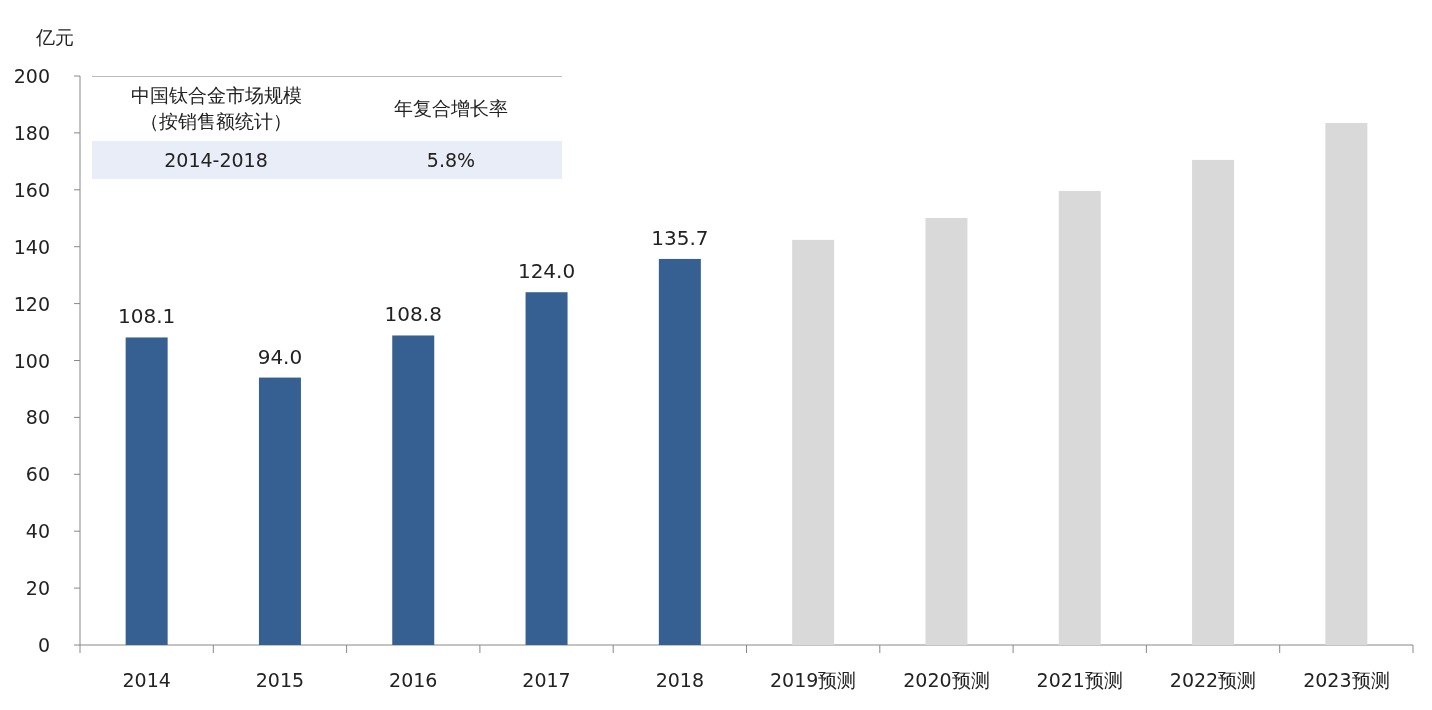 The height and width of the screenshot is (710, 1432). I want to click on x-tick-label: 2017, so click(546, 680).